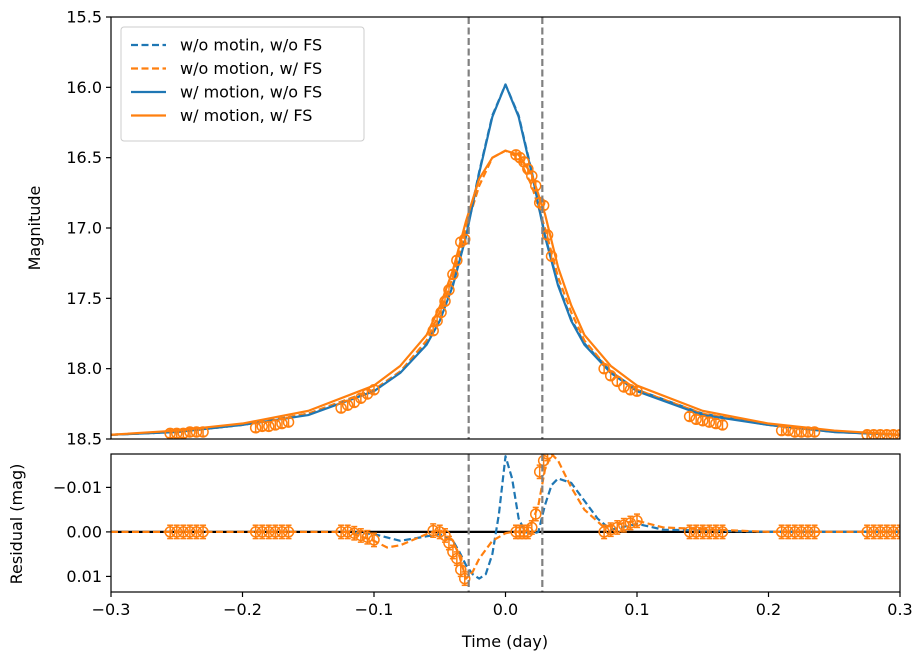 The height and width of the screenshot is (652, 918). Describe the element at coordinates (84, 576) in the screenshot. I see `residual-ytick-label: 0.01` at that location.